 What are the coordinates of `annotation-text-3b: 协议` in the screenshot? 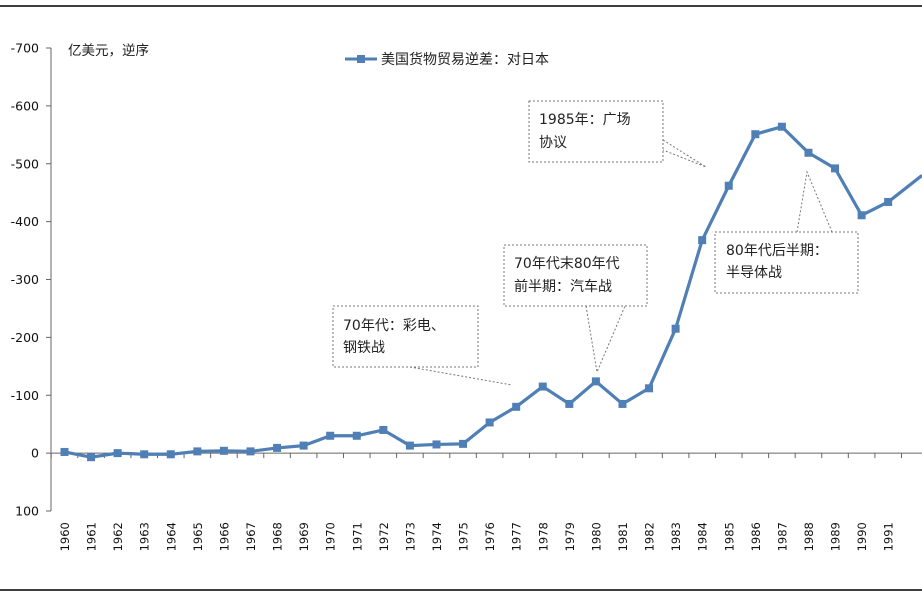 It's located at (553, 143).